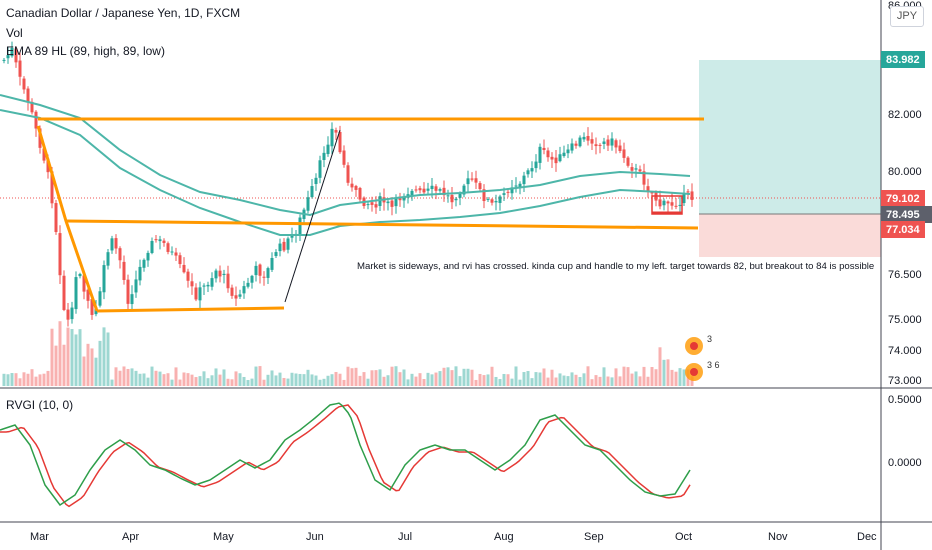 The width and height of the screenshot is (932, 550). I want to click on last-price-badge, so click(903, 198).